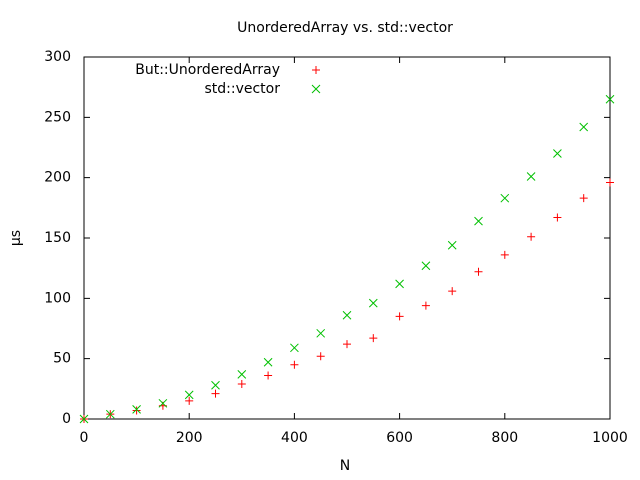  I want to click on x-axis-label: N, so click(345, 466).